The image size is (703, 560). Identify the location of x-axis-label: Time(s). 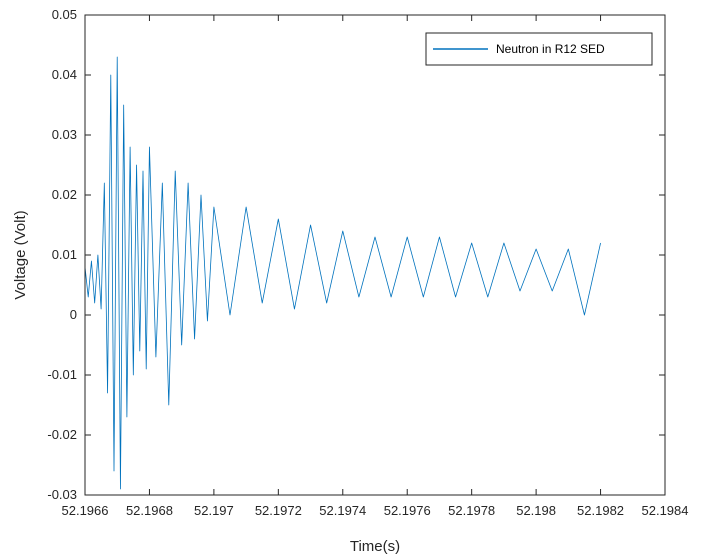
(375, 546).